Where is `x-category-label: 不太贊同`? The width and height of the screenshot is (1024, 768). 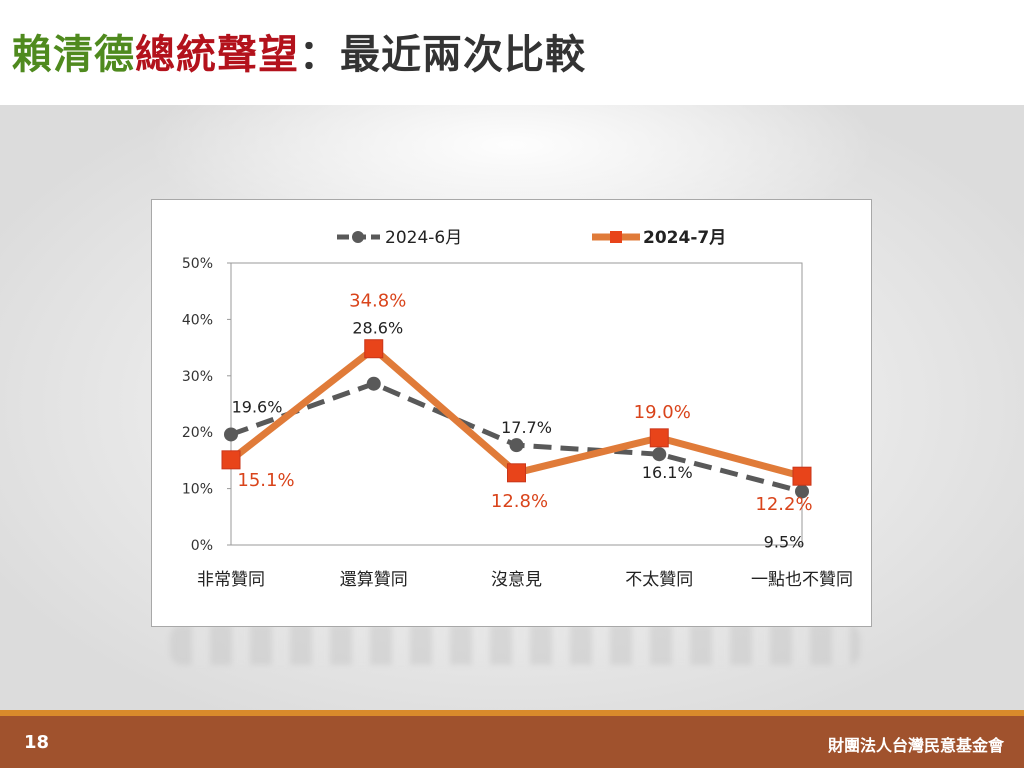
x-category-label: 不太贊同 is located at coordinates (659, 580).